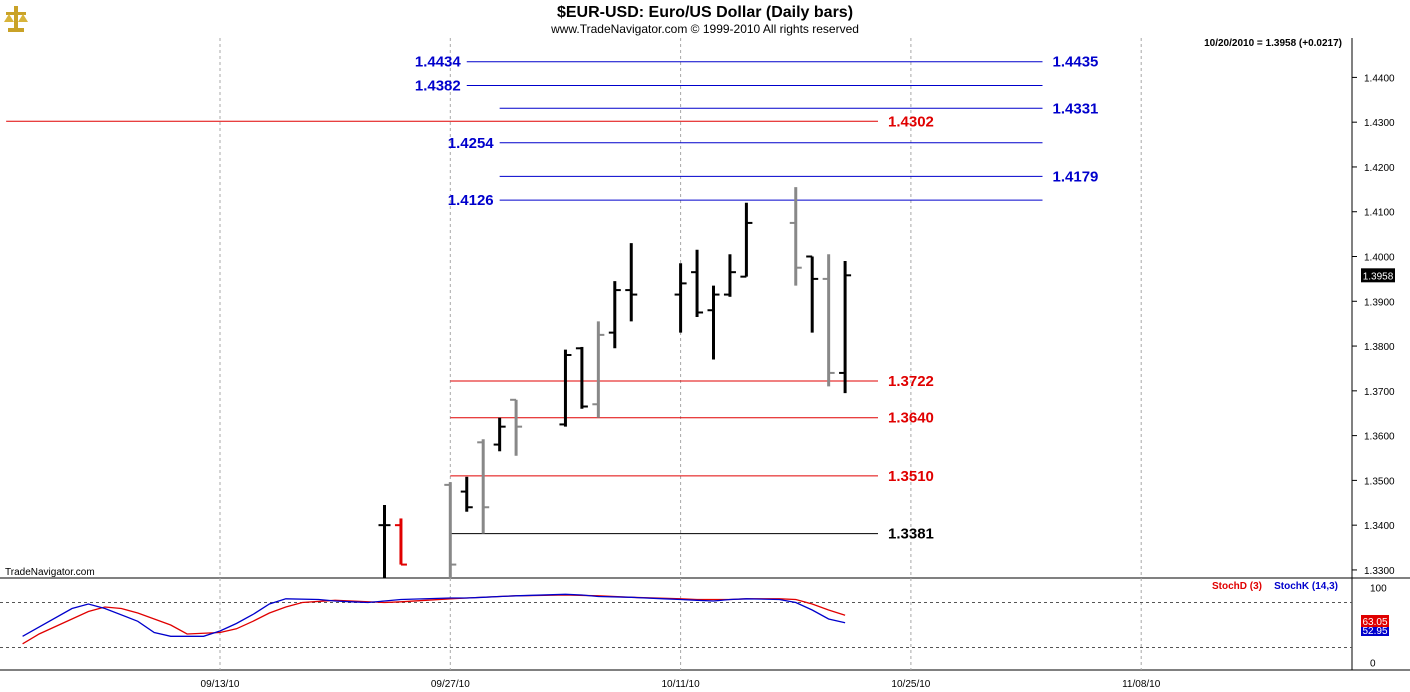 The height and width of the screenshot is (692, 1410). I want to click on chart-title: $EUR-USD: Euro/US Dollar (Daily bars), so click(705, 12).